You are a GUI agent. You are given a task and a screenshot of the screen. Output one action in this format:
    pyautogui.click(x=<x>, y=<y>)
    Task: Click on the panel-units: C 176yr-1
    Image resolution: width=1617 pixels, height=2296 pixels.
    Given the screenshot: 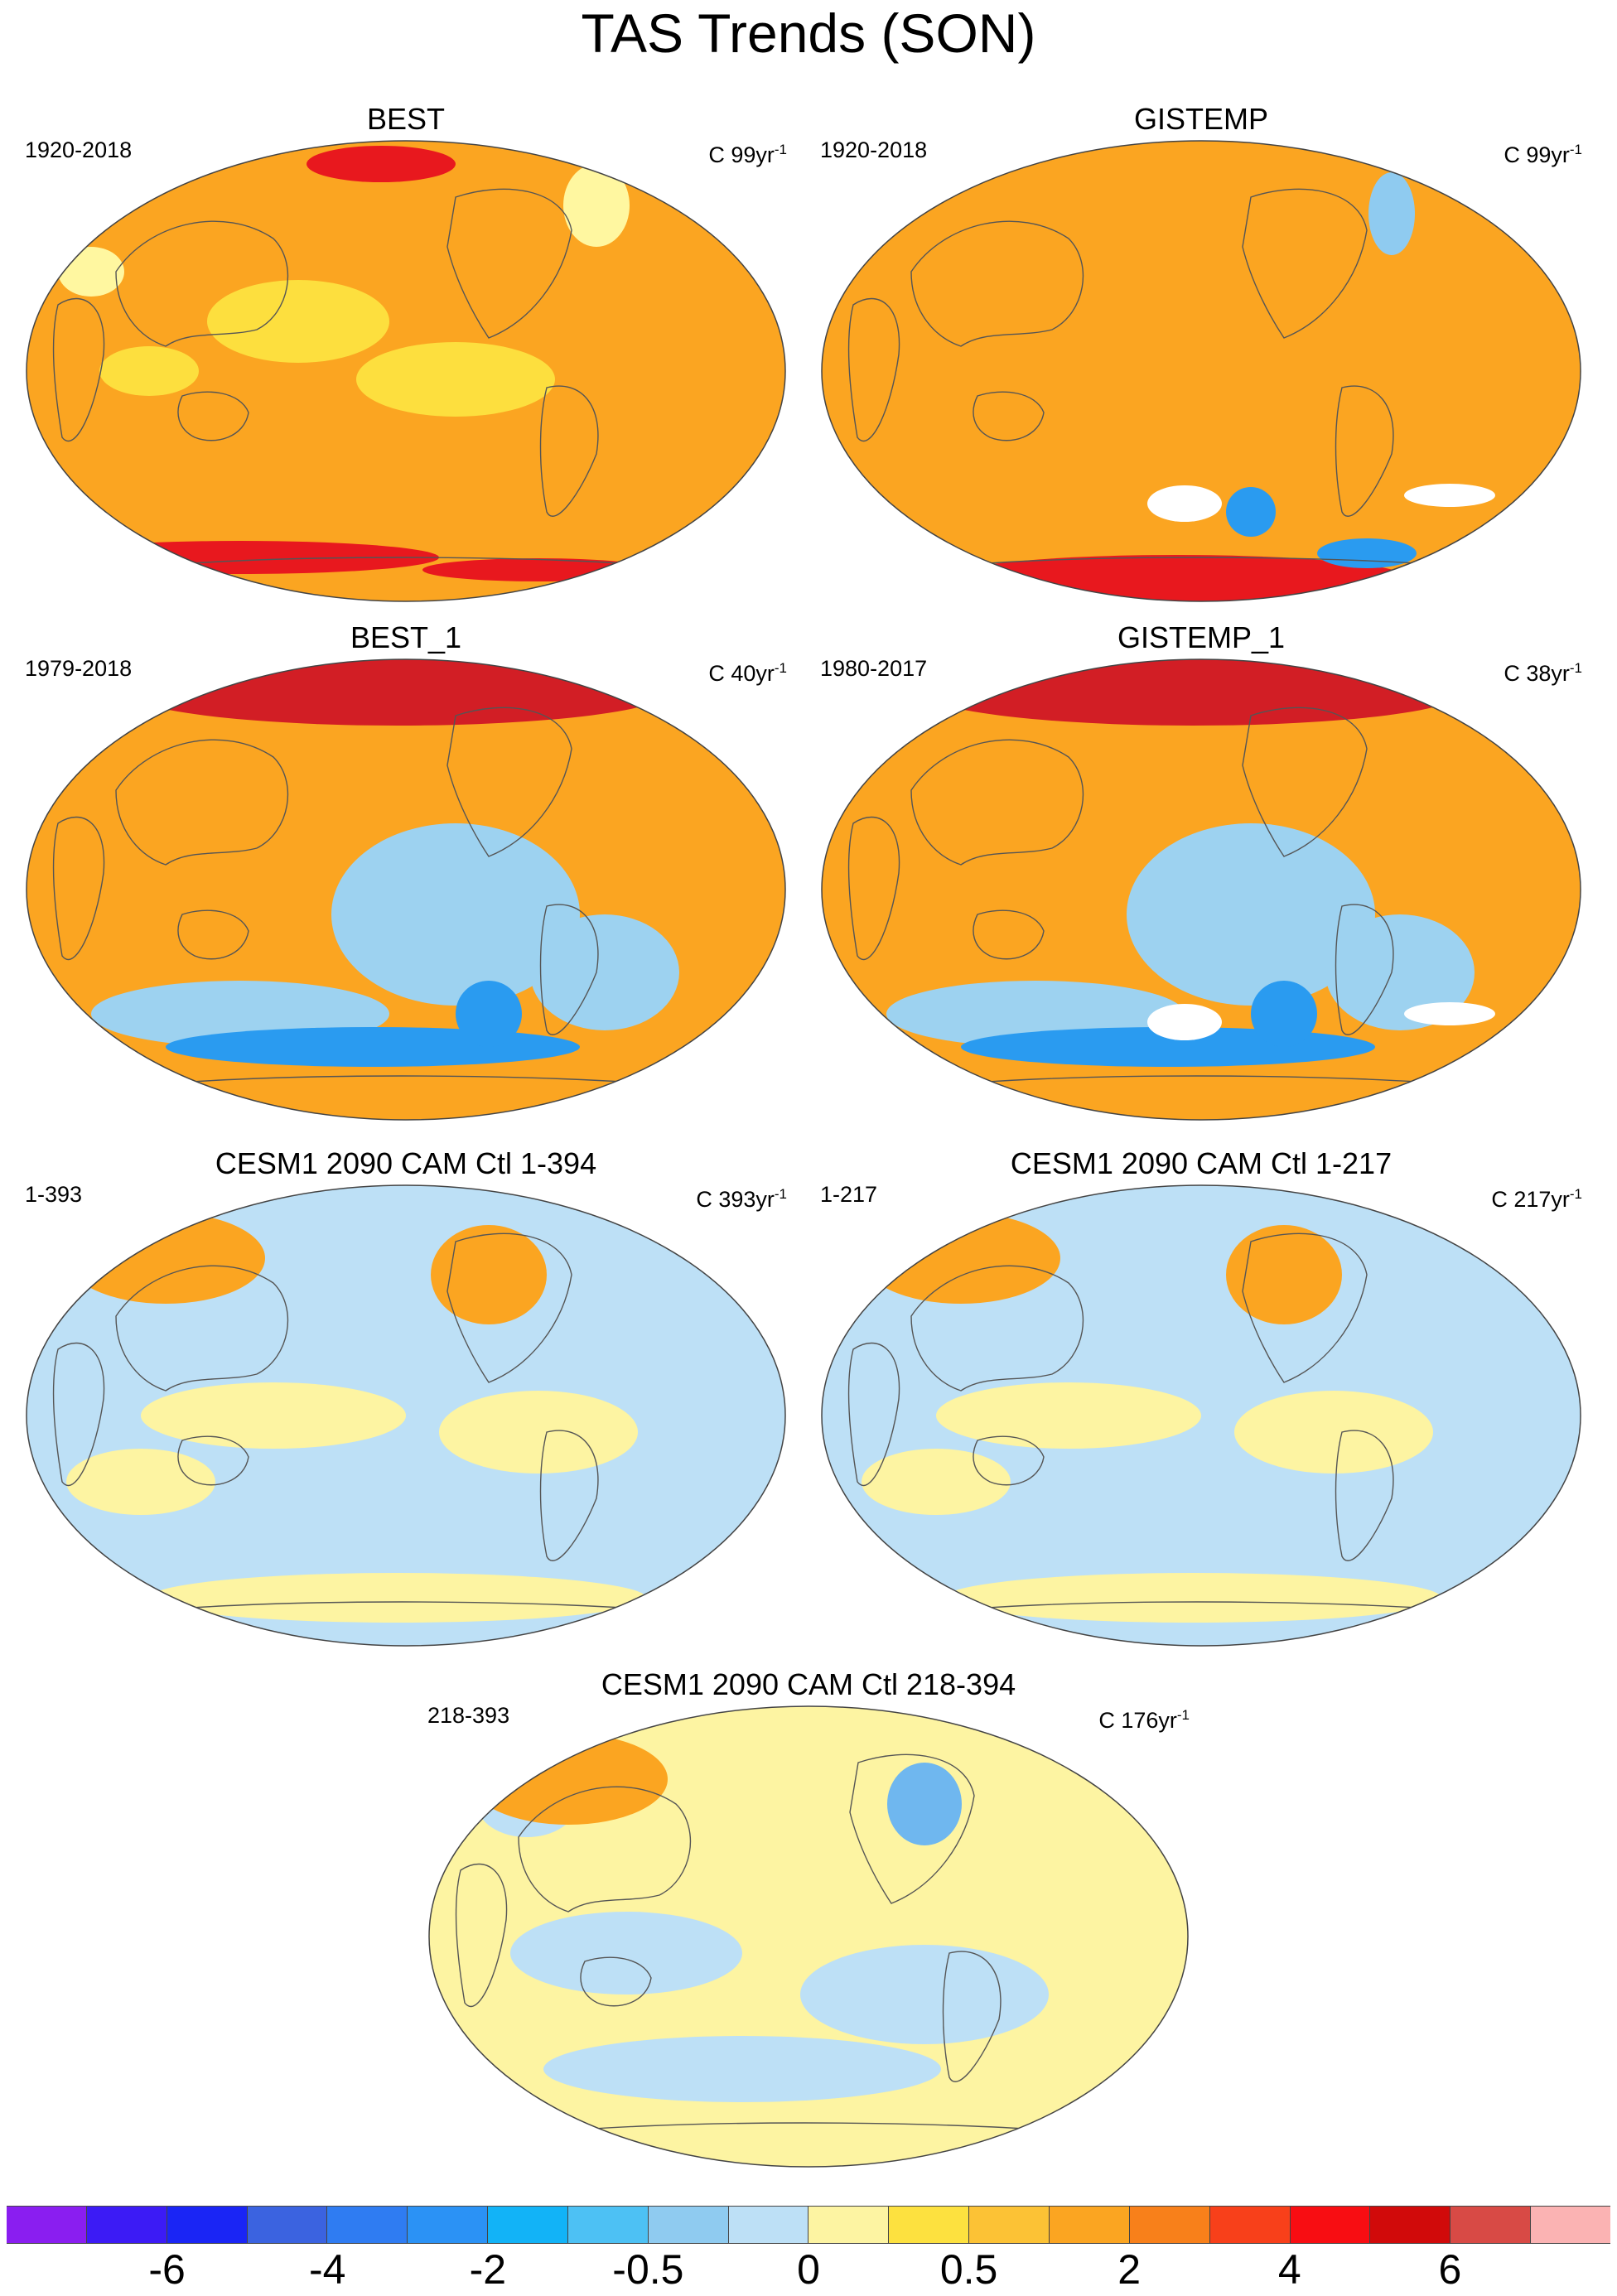 What is the action you would take?
    pyautogui.click(x=1144, y=1720)
    